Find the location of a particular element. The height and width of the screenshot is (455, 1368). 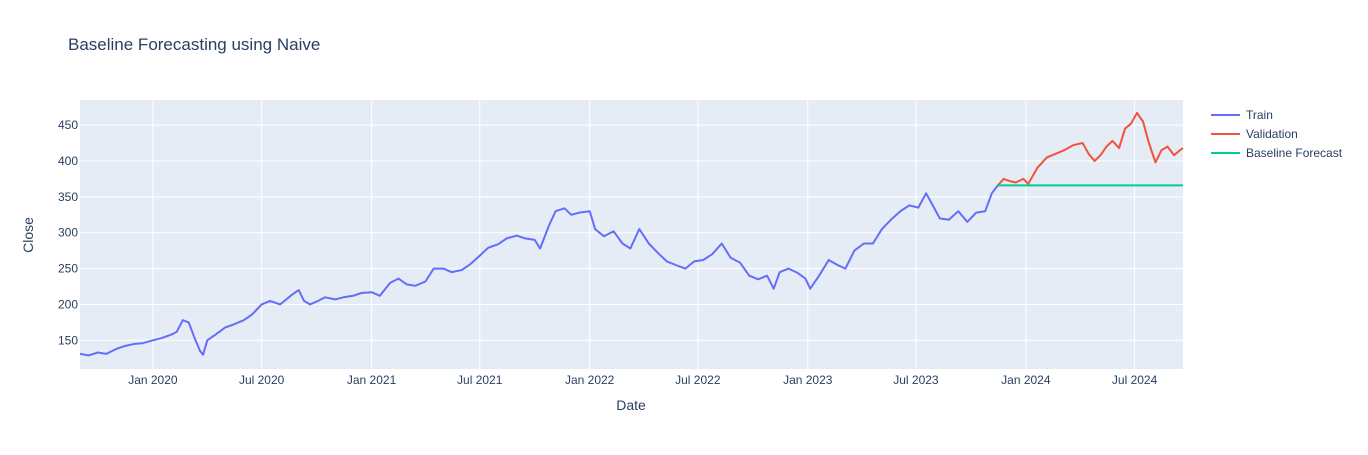

x-tick-label: Jan 2023 is located at coordinates (808, 380).